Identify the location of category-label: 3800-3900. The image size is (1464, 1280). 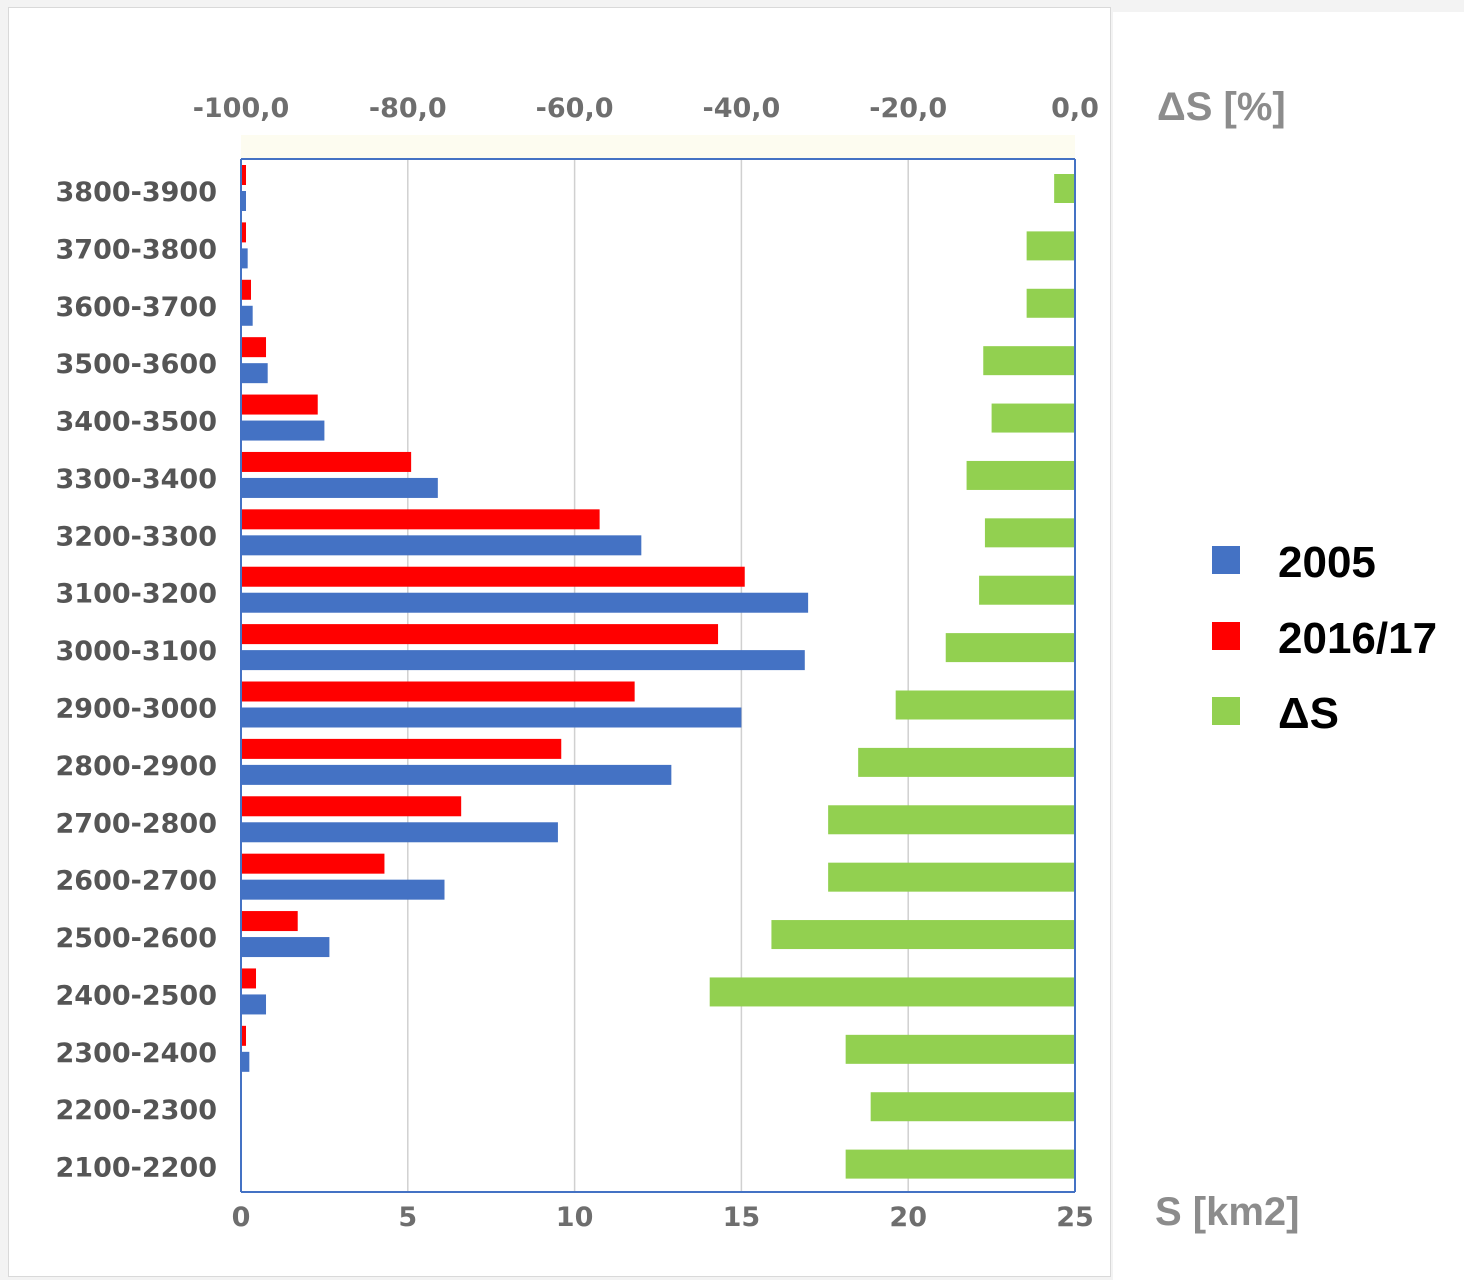
(137, 192).